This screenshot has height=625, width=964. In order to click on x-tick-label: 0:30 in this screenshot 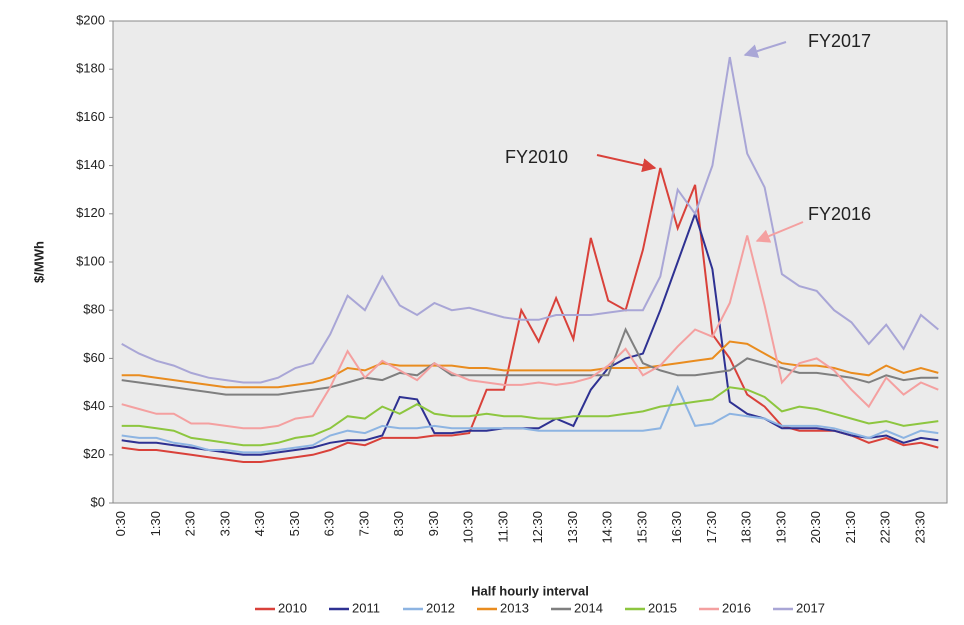, I will do `click(120, 523)`.